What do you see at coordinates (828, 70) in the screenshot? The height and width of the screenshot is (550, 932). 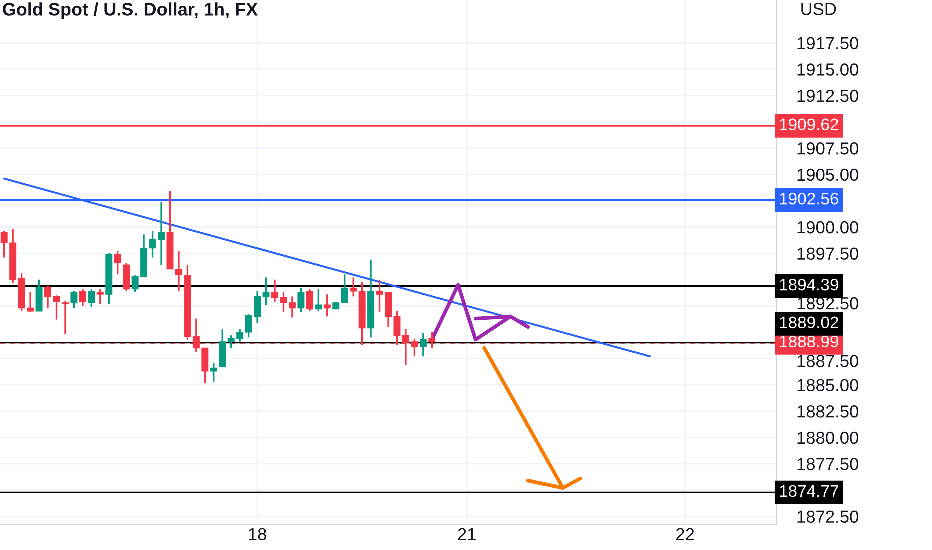 I see `y-tick-label: 1915.00` at bounding box center [828, 70].